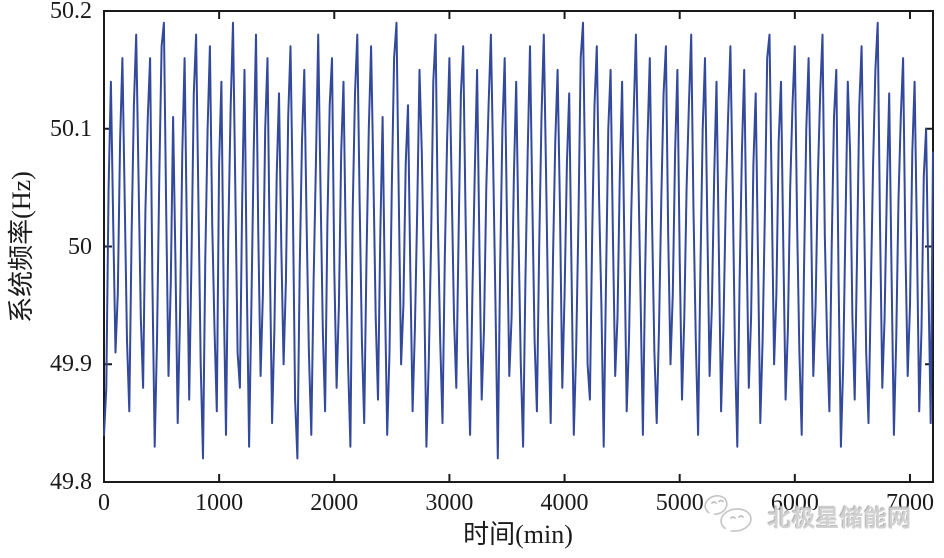 The height and width of the screenshot is (558, 944). What do you see at coordinates (21, 247) in the screenshot?
I see `y-axis-label: 系统频率(Hz)` at bounding box center [21, 247].